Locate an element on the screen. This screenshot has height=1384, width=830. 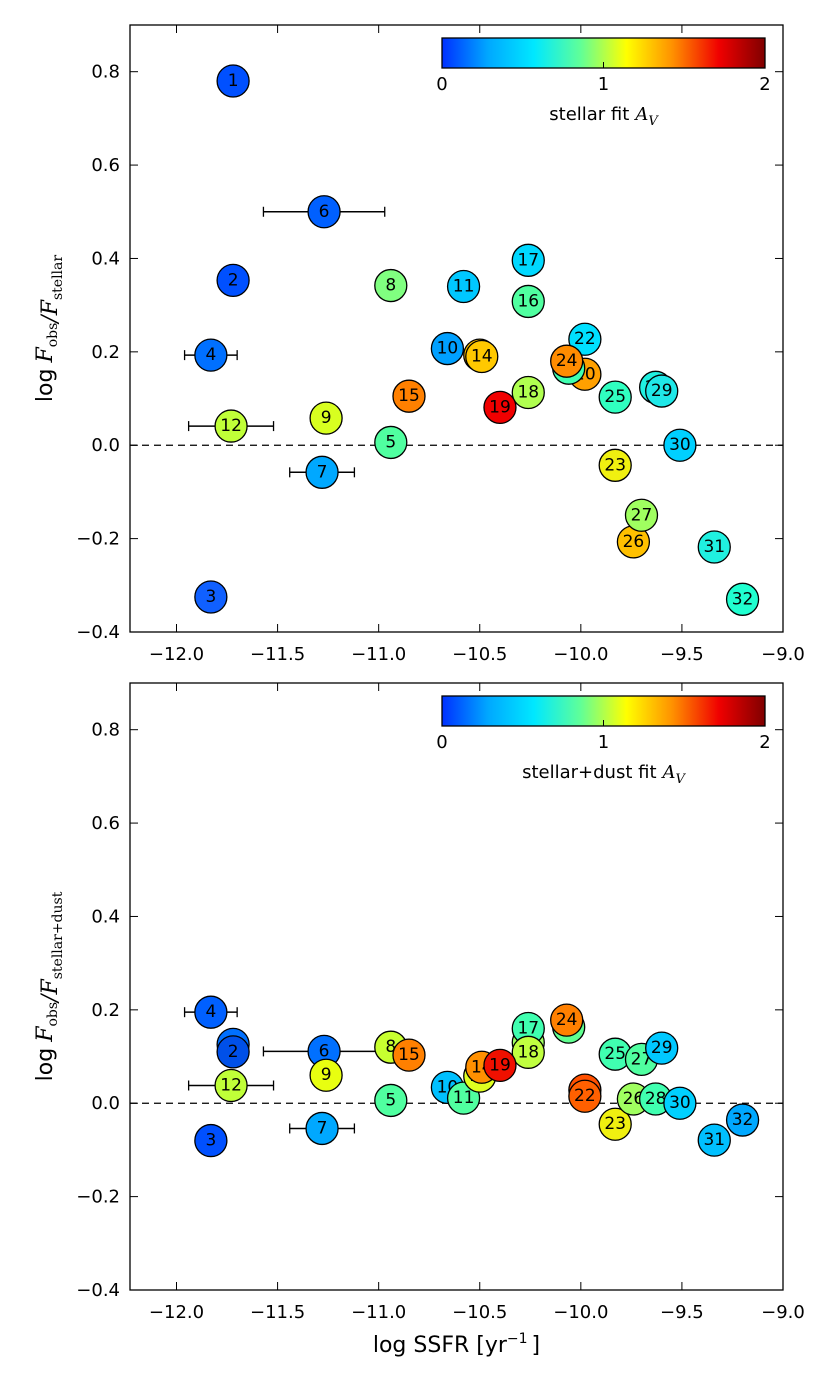
point-label: 25 is located at coordinates (615, 1054).